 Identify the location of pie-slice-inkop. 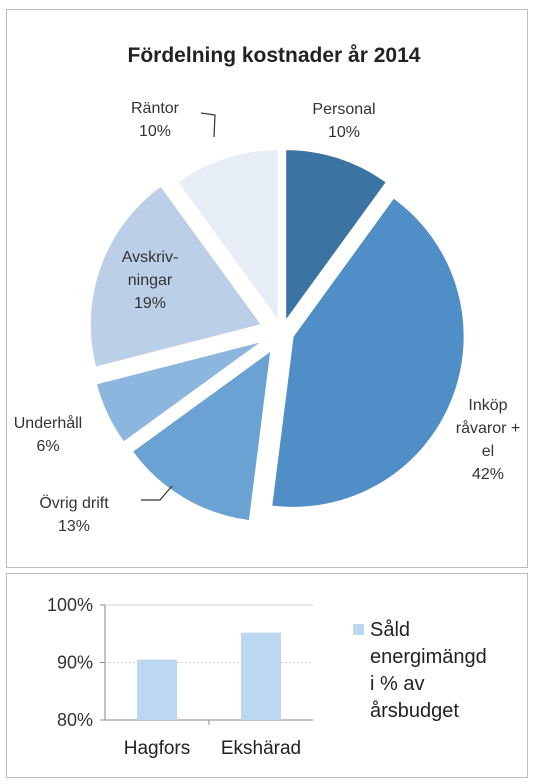
(368, 352).